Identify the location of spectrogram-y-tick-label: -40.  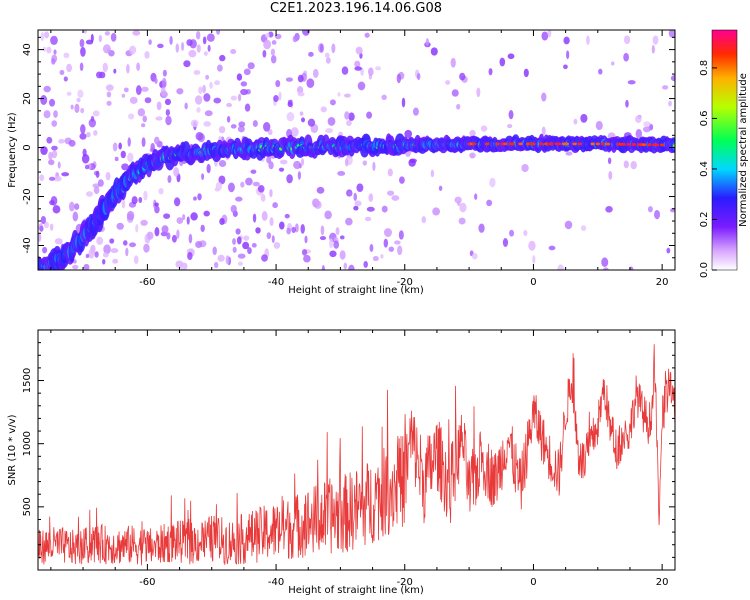
(27, 245).